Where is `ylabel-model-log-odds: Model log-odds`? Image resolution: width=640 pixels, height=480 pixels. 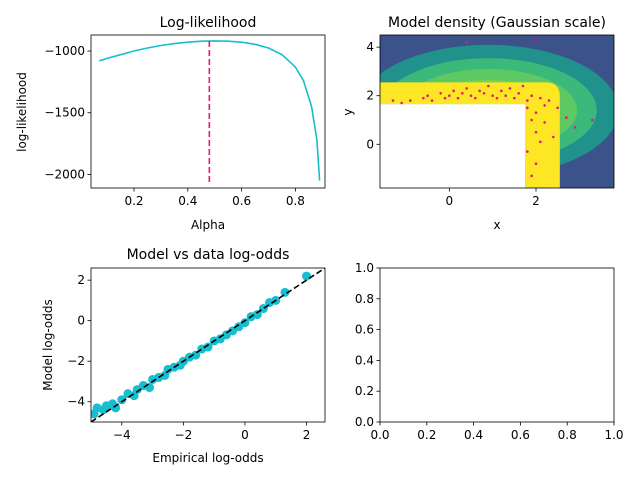
ylabel-model-log-odds: Model log-odds is located at coordinates (48, 345).